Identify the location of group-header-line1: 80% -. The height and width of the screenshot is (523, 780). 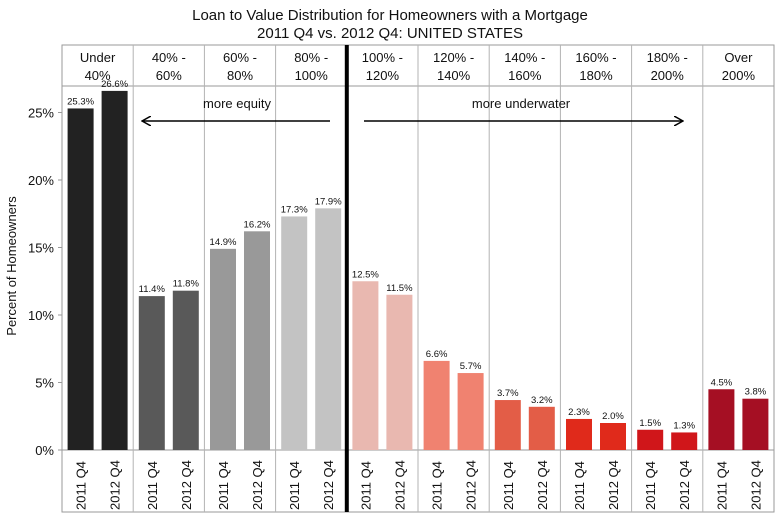
(311, 57).